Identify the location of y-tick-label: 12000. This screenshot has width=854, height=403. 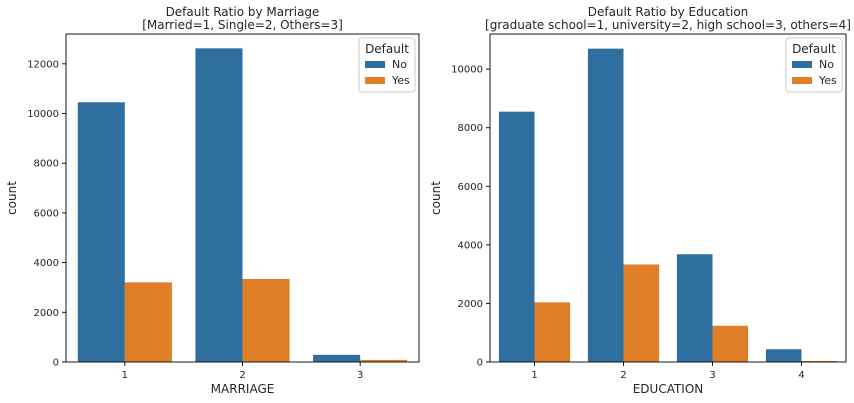
(43, 64).